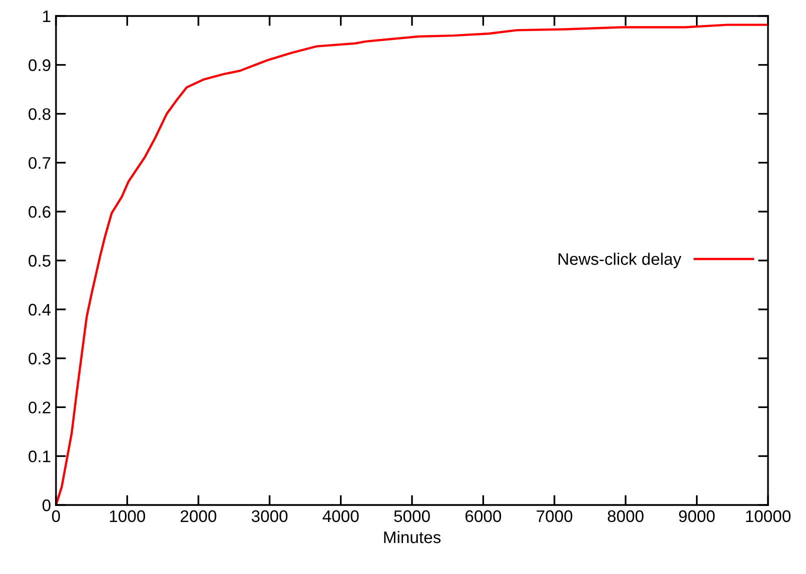  What do you see at coordinates (56, 516) in the screenshot?
I see `x-tick-label: 0` at bounding box center [56, 516].